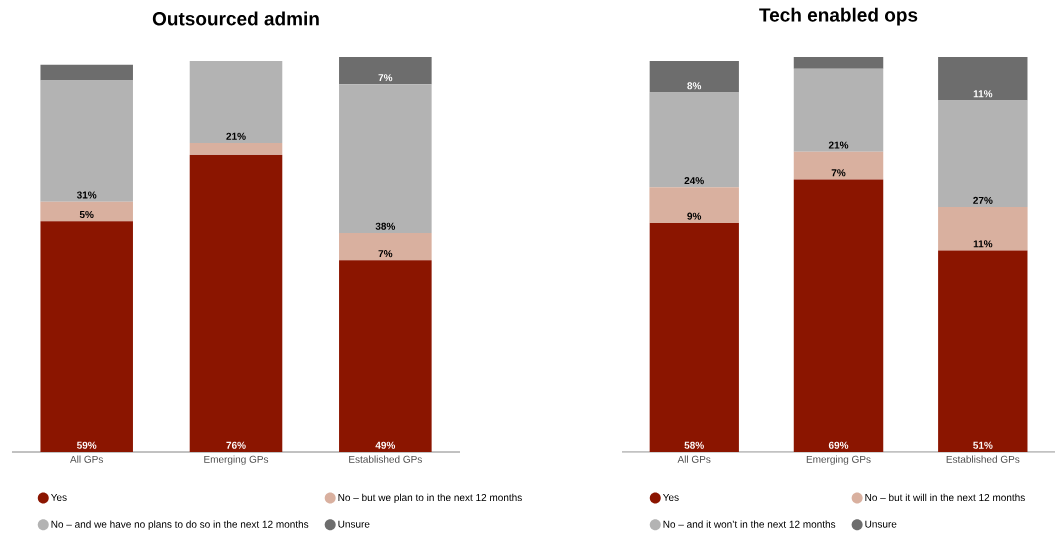 The width and height of the screenshot is (1055, 541). Describe the element at coordinates (694, 181) in the screenshot. I see `data-label: 24%` at that location.